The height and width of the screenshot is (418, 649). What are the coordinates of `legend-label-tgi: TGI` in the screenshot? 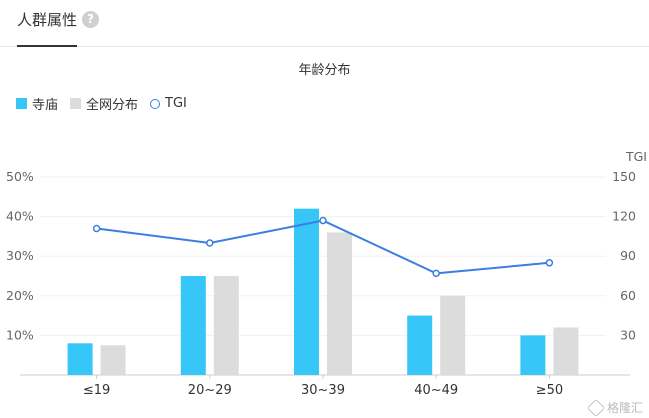 It's located at (176, 103).